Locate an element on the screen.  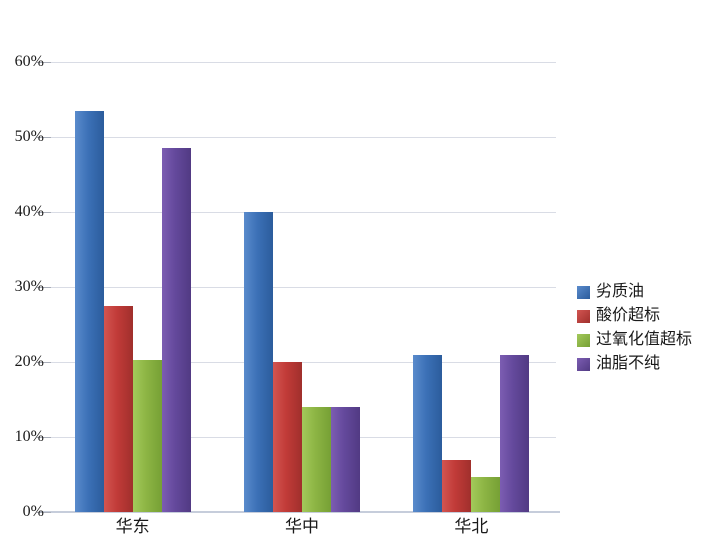
x-axis-category-label: 华东 is located at coordinates (132, 526).